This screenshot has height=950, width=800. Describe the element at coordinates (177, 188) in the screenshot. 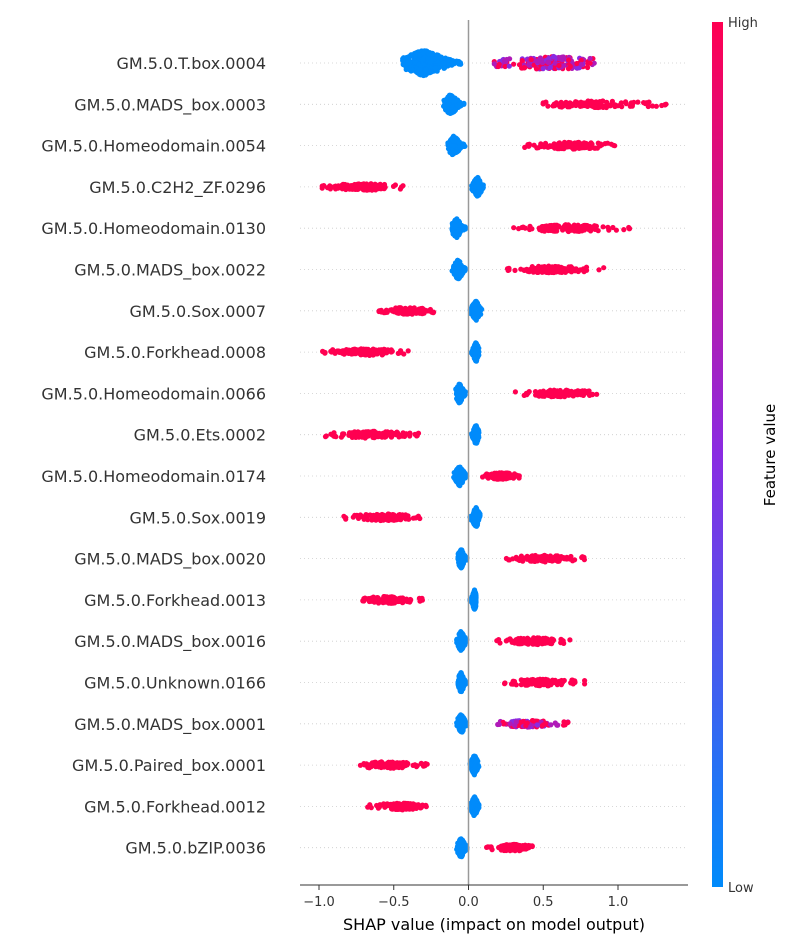

I see `feature-label: GM.5.0.C2H2_ZF.0296` at that location.